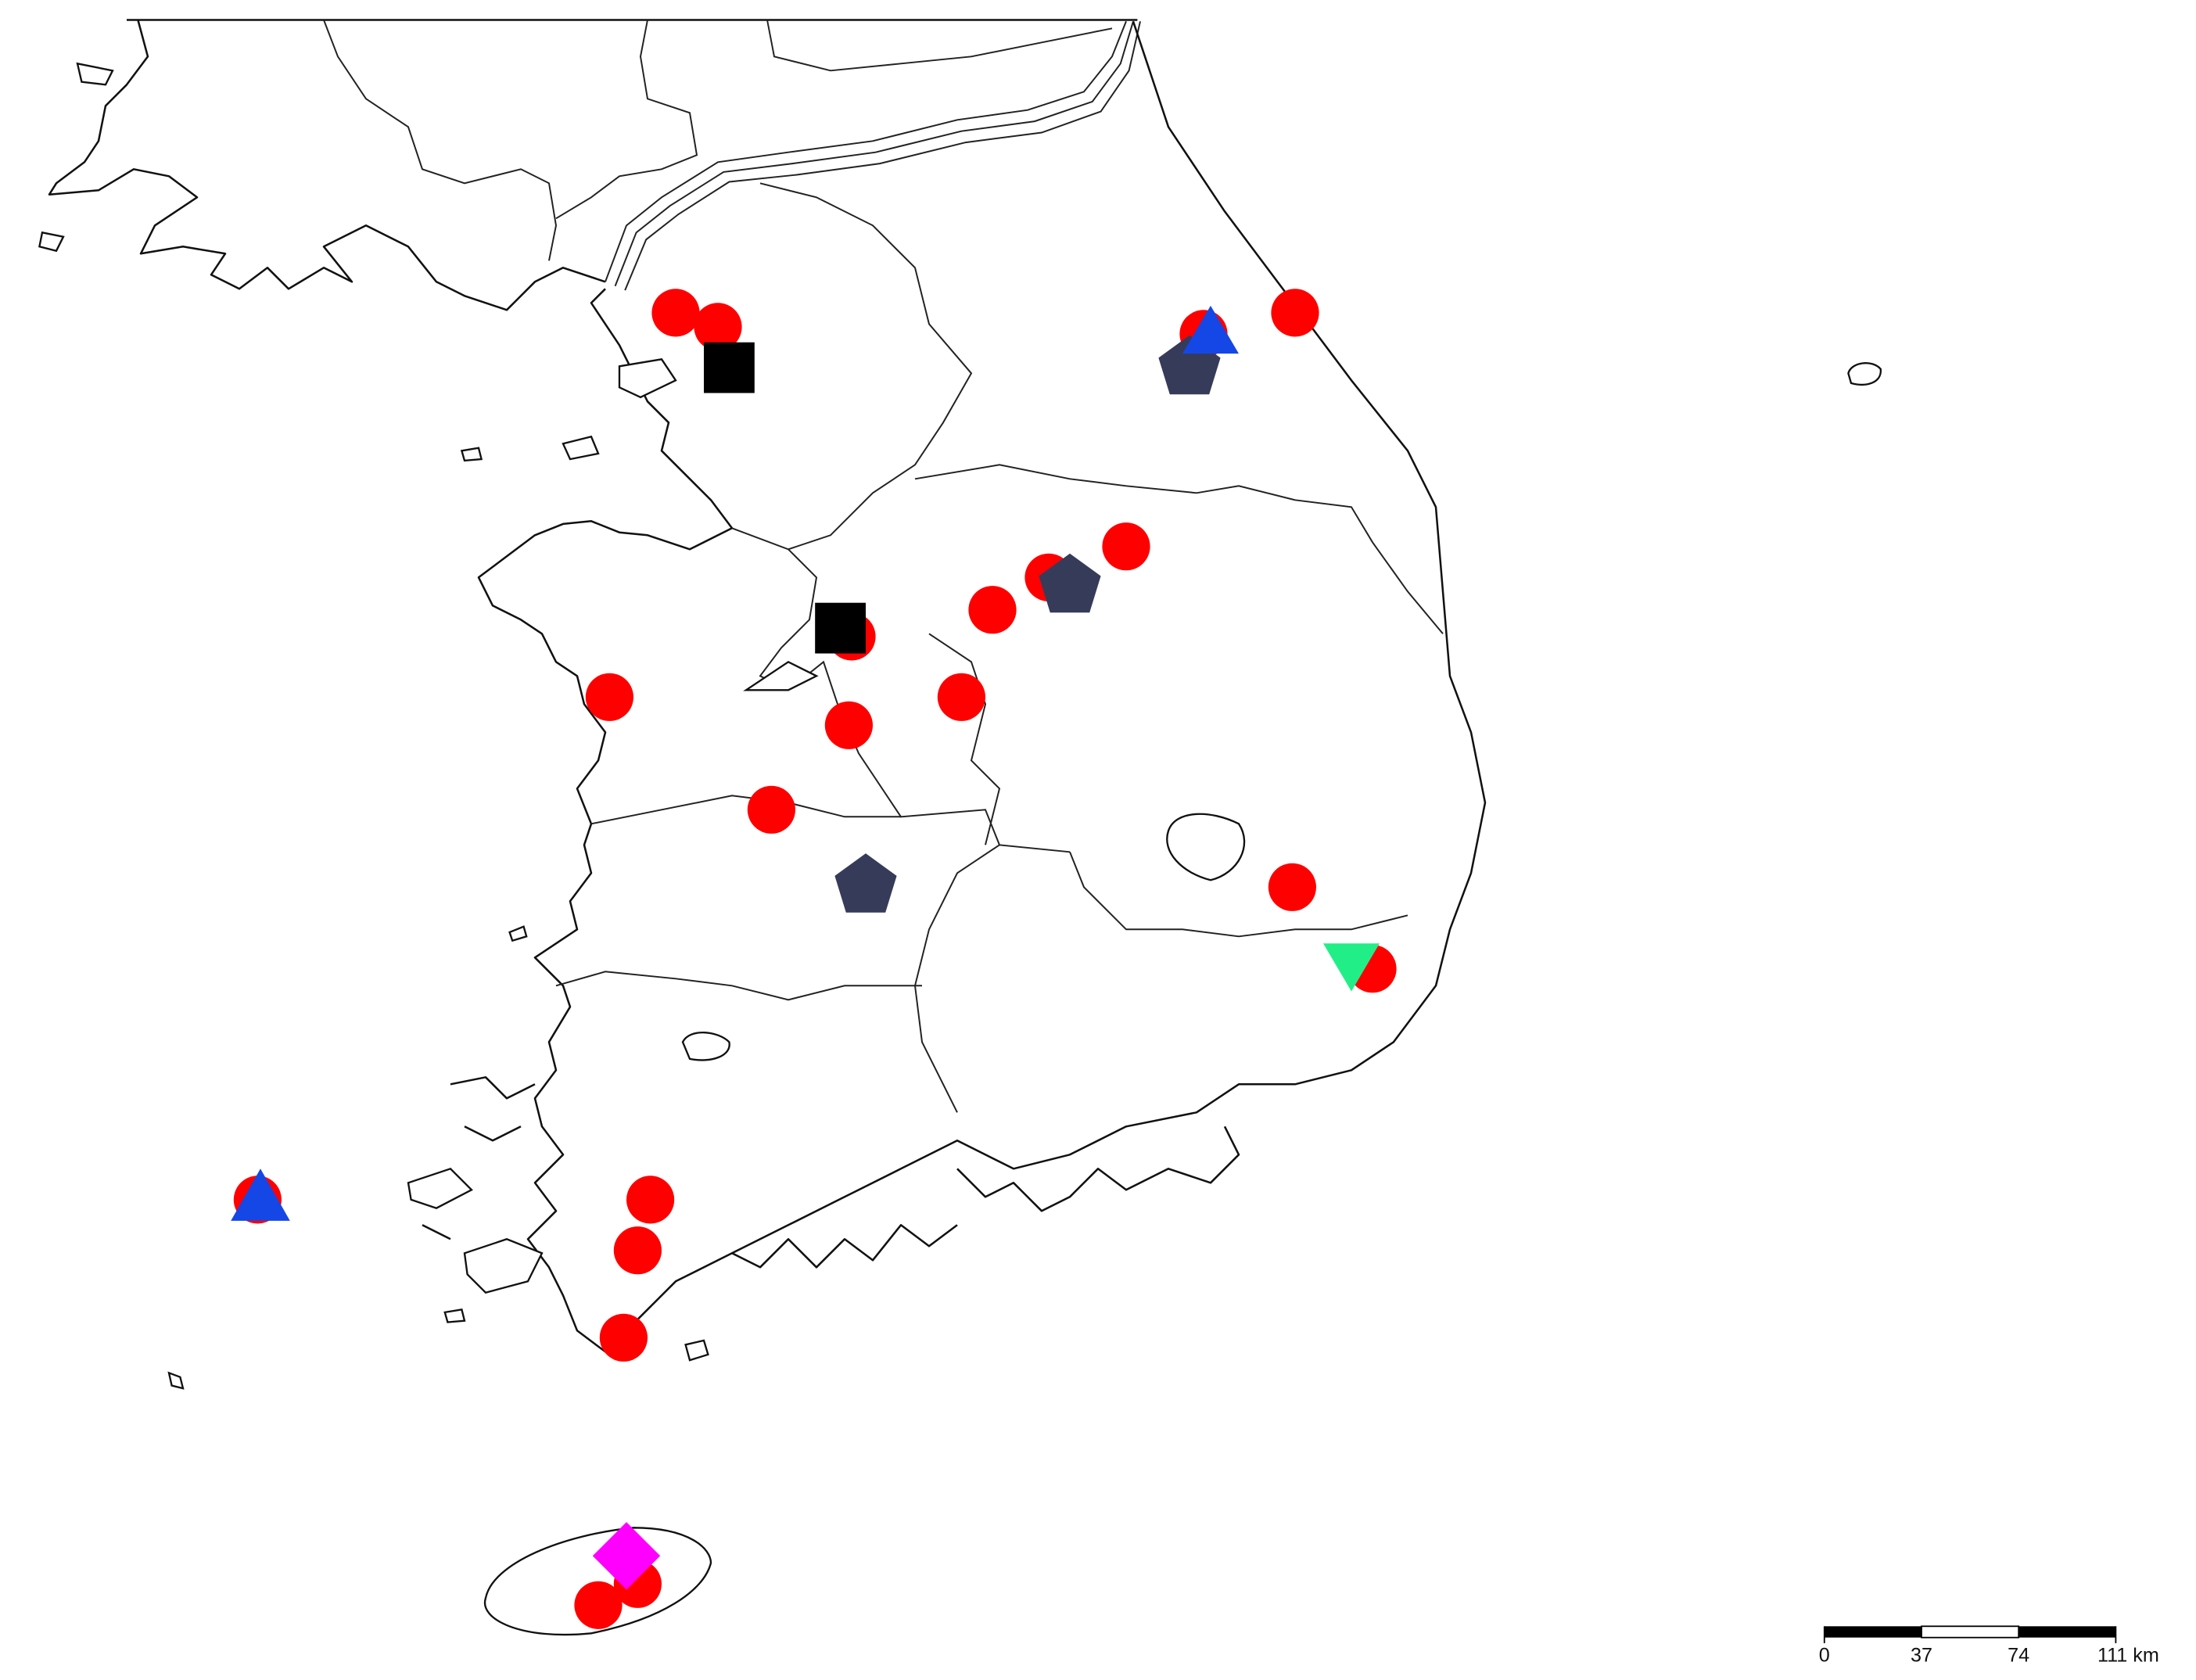 This screenshot has width=2196, height=1680. What do you see at coordinates (781, 675) in the screenshot?
I see `river-mouth` at bounding box center [781, 675].